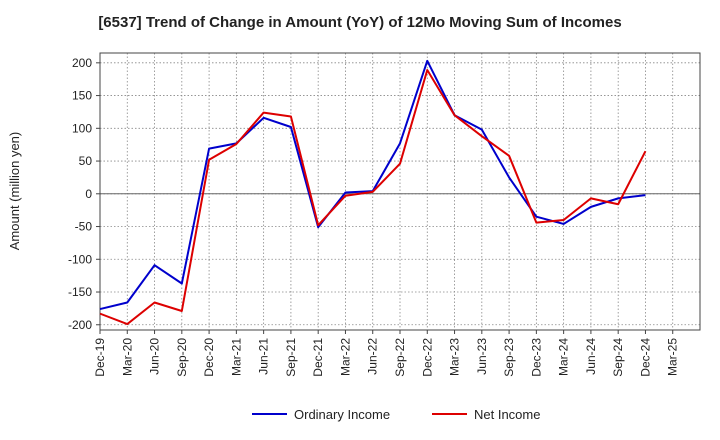 Image resolution: width=720 pixels, height=440 pixels. Describe the element at coordinates (564, 357) in the screenshot. I see `x-tick-label: Mar-24` at that location.